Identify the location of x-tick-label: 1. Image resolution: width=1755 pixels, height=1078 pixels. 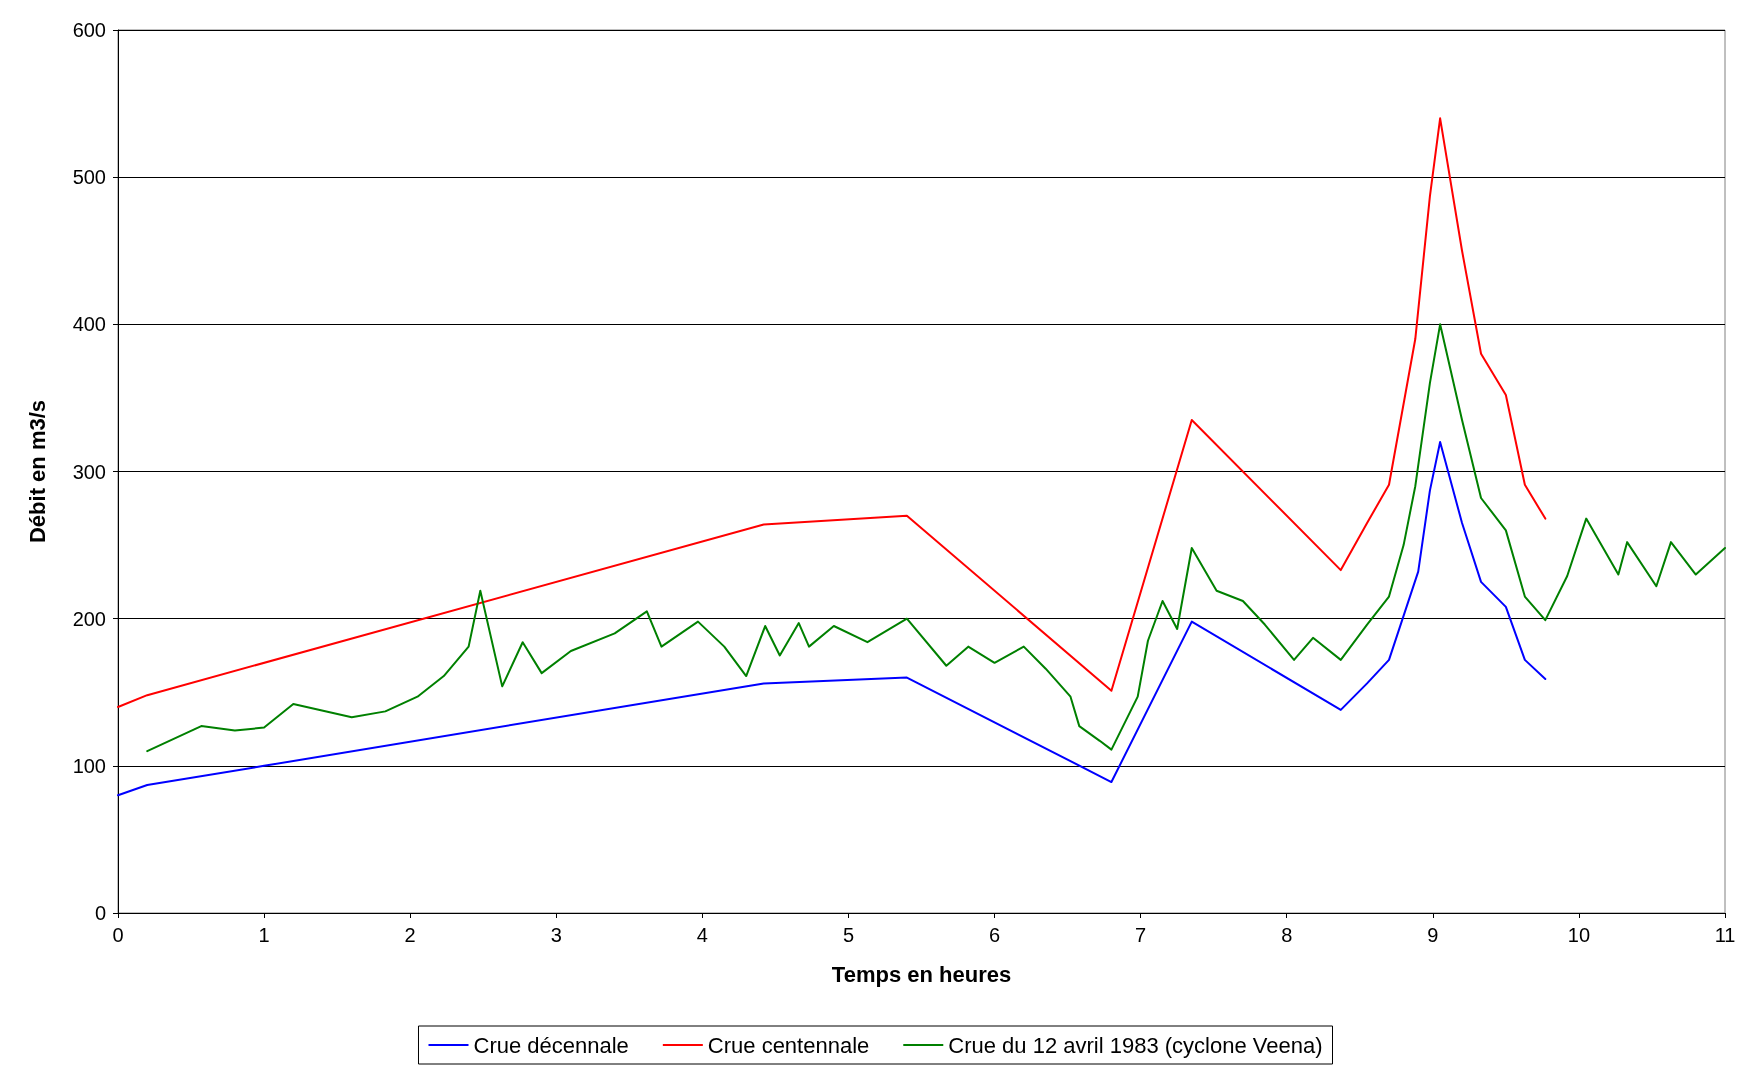
(264, 935).